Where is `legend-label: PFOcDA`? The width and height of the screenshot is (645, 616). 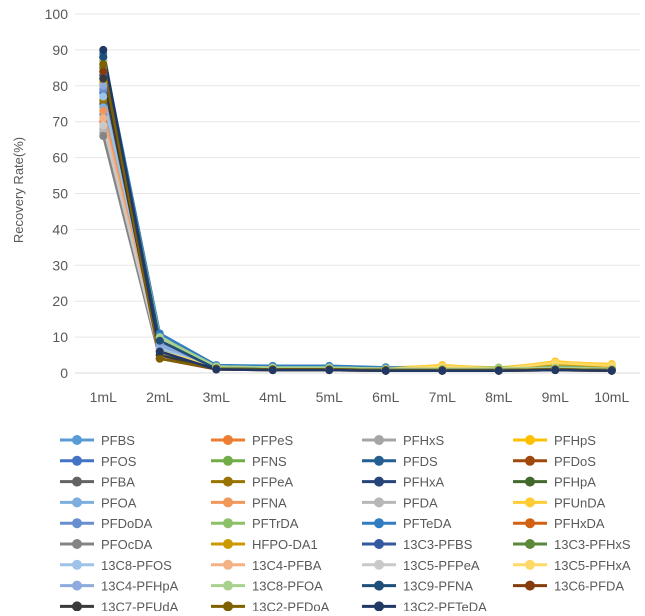
legend-label: PFOcDA is located at coordinates (127, 544).